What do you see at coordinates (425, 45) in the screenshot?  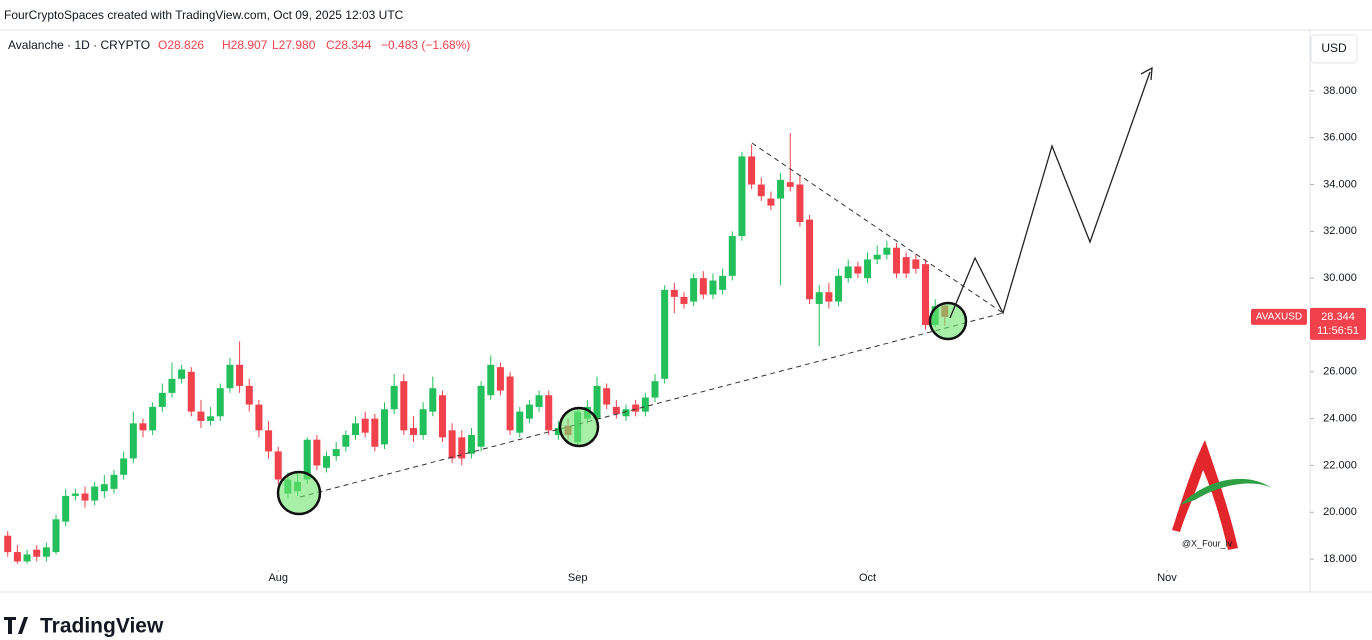 I see `ohlc-change: −0.483 (−1.68%)` at bounding box center [425, 45].